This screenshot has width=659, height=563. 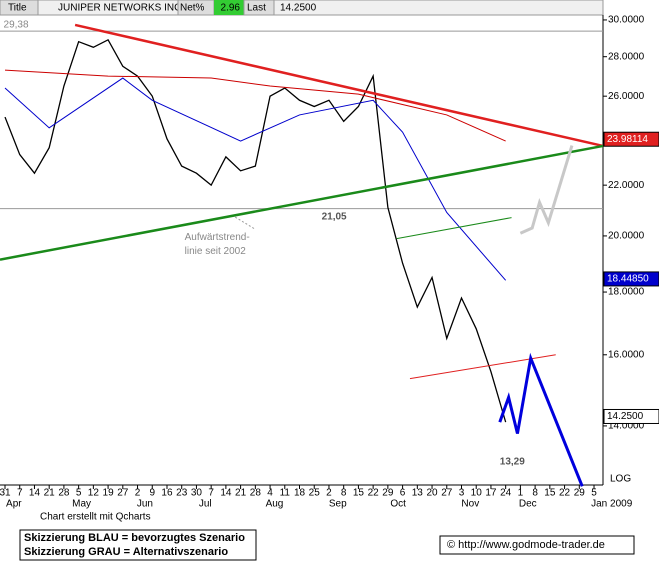 I want to click on price-label: 14.2500, so click(x=625, y=416).